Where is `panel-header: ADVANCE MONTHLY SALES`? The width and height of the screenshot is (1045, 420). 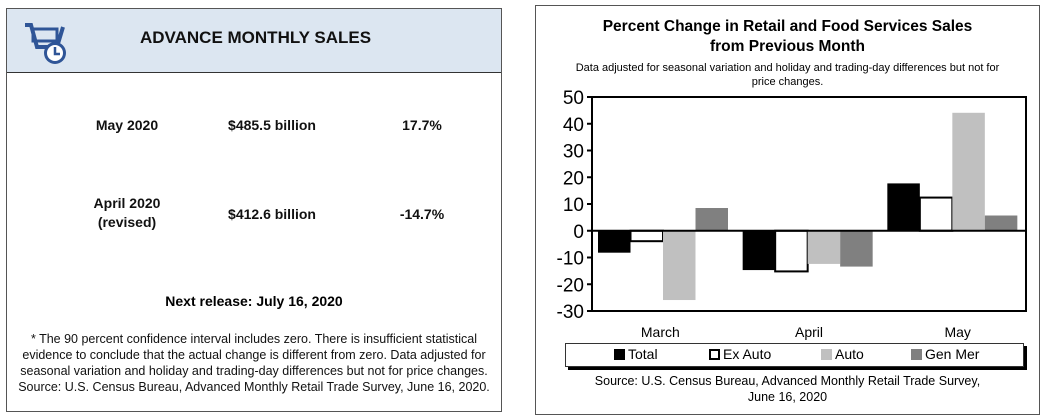
panel-header: ADVANCE MONTHLY SALES is located at coordinates (254, 41).